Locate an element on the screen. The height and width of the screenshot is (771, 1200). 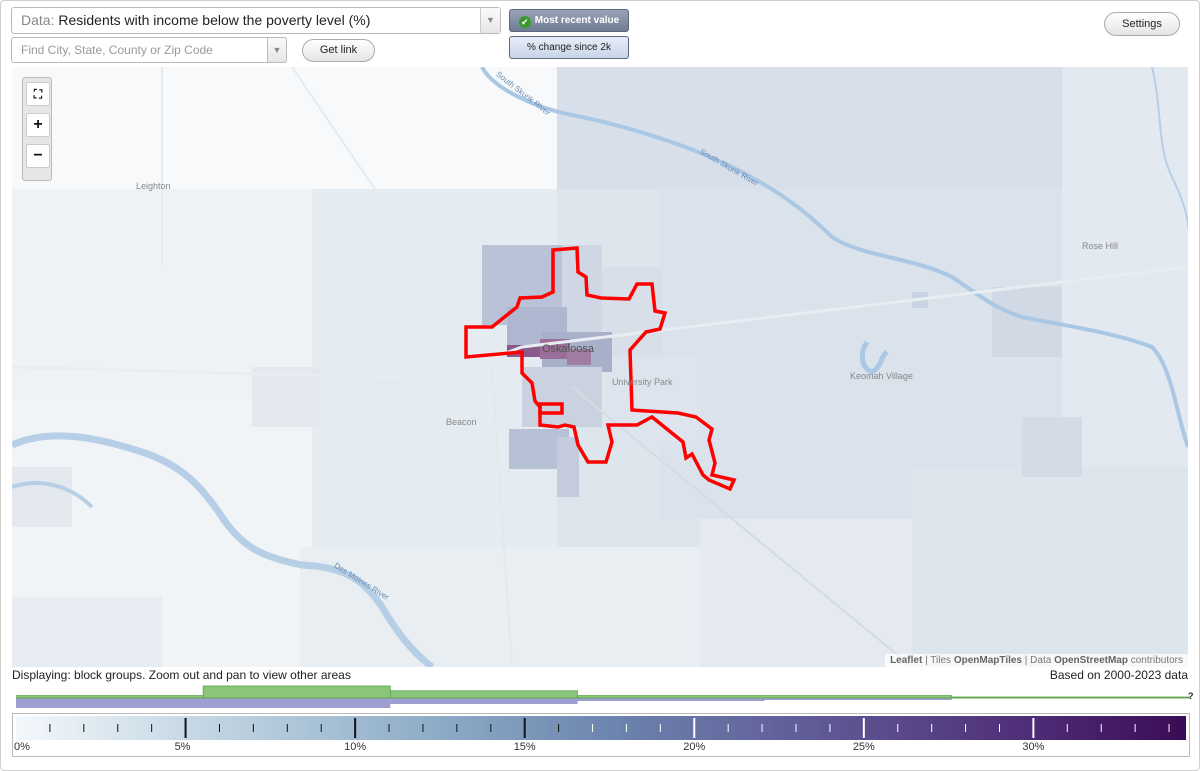
rail-southeast is located at coordinates (742, 526).